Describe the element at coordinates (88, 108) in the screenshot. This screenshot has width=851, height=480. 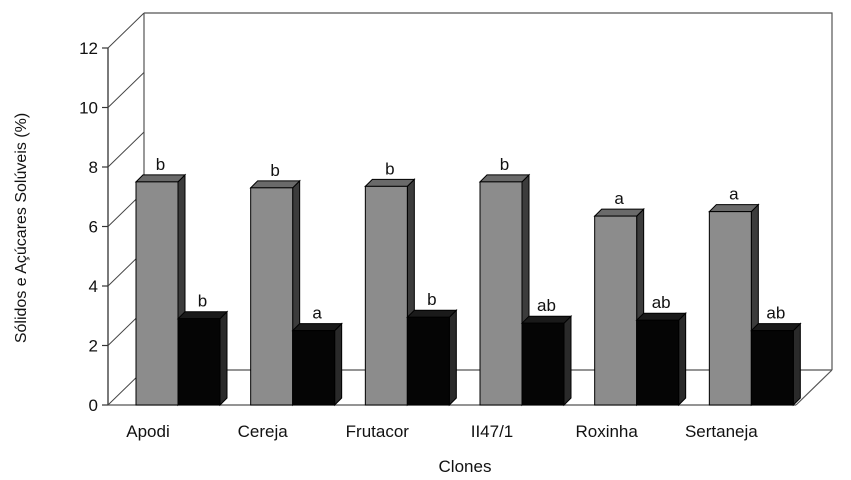
I see `y-tick-label: 10` at that location.